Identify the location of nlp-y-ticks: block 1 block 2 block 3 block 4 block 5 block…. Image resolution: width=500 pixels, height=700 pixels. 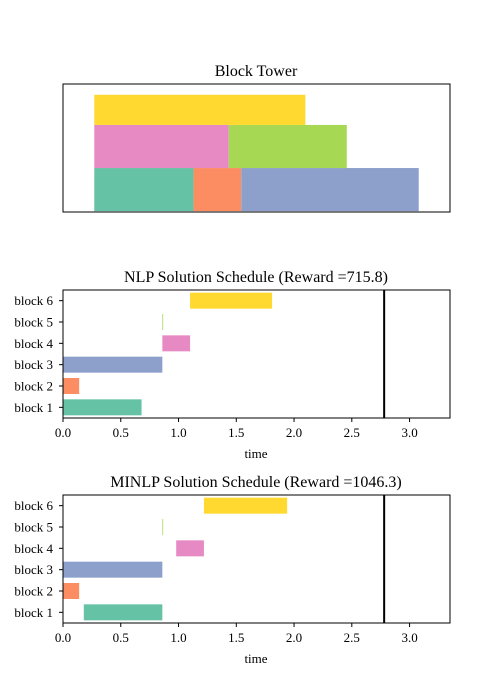
(38, 354).